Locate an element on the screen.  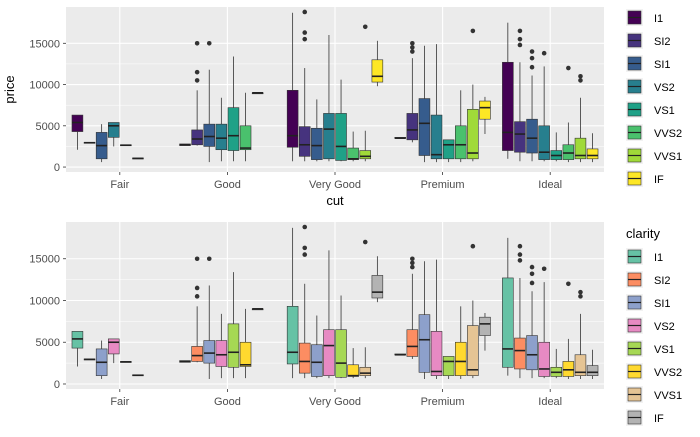
box-vs2-fair is located at coordinates (114, 134).